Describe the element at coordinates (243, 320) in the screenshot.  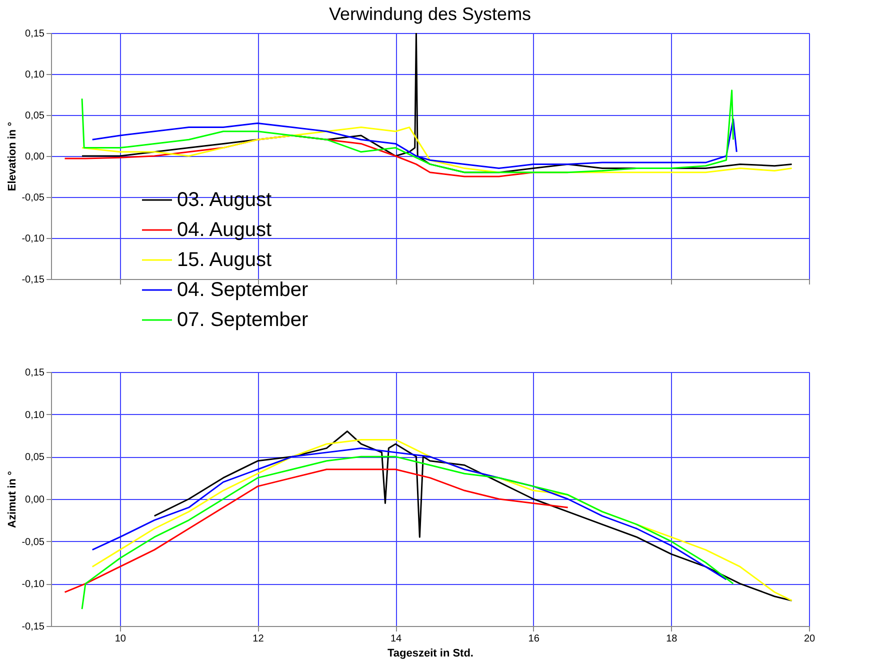
I see `legend-label: 07. September` at that location.